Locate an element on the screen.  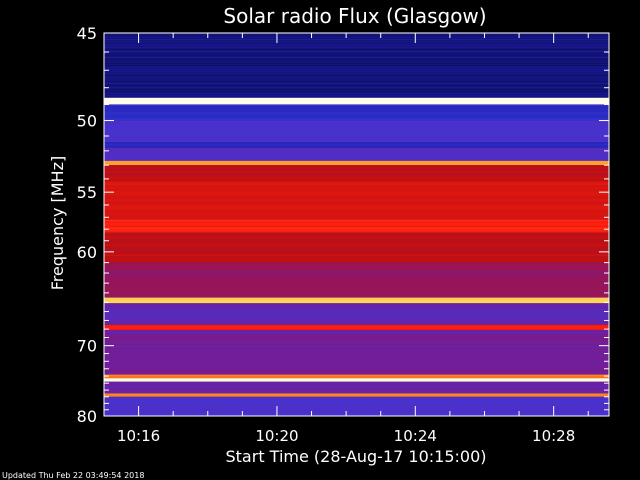
footer-updated-label: Updated Thu Feb 22 03:49:54 2018 is located at coordinates (73, 475).